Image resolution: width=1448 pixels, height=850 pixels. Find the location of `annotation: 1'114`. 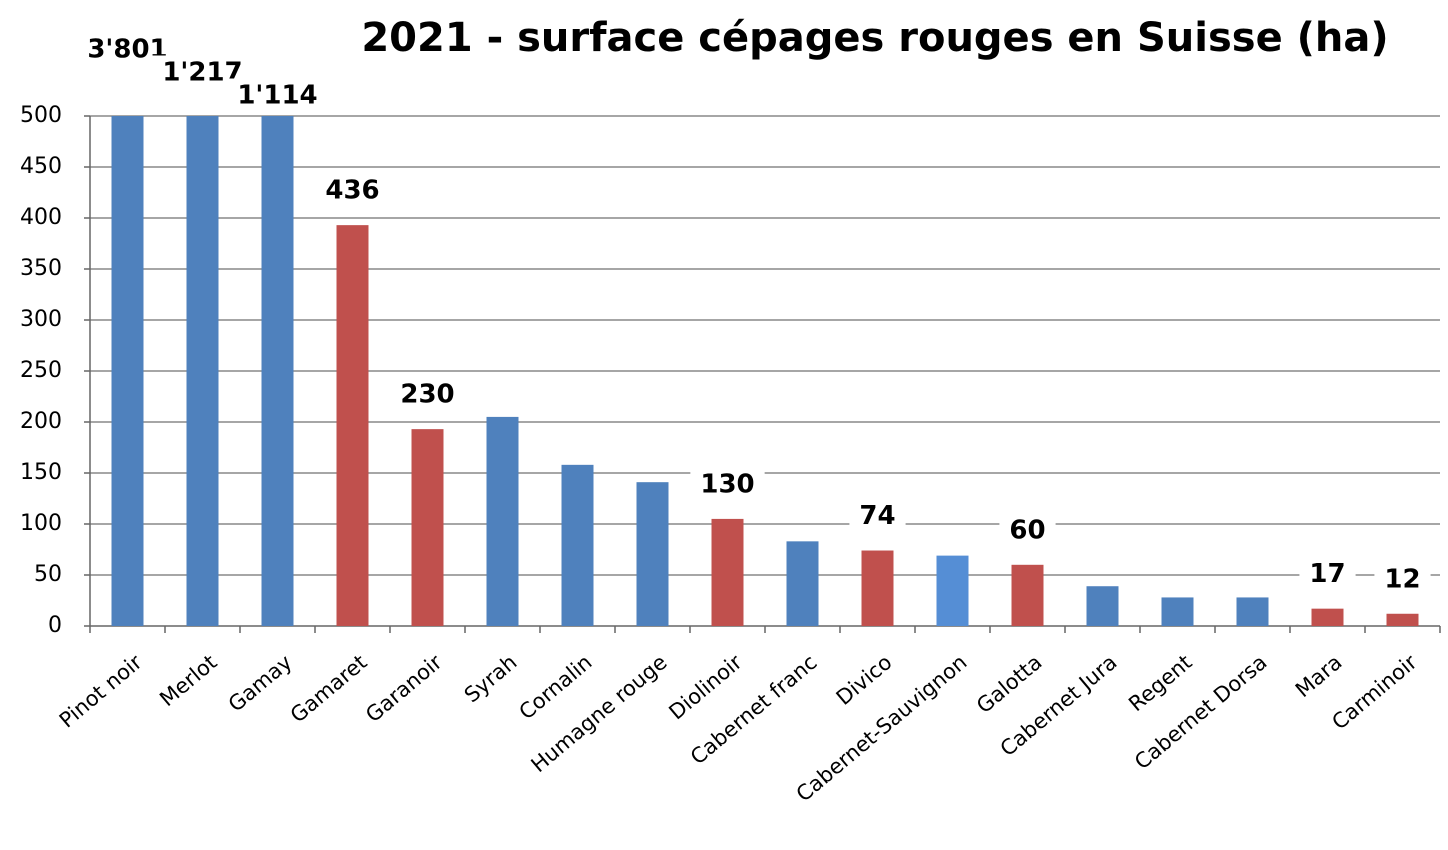

annotation: 1'114 is located at coordinates (277, 96).